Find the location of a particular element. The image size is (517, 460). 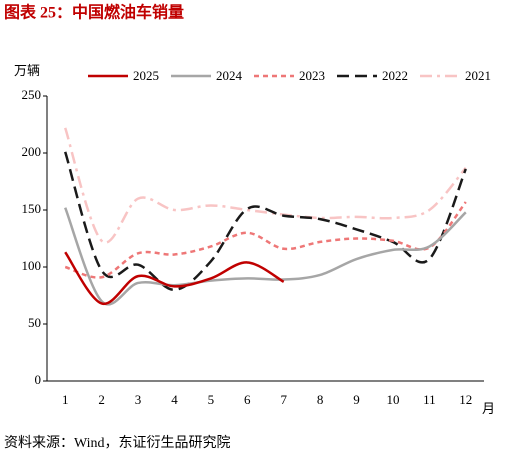

x-tick-label: 10 is located at coordinates (392, 399).